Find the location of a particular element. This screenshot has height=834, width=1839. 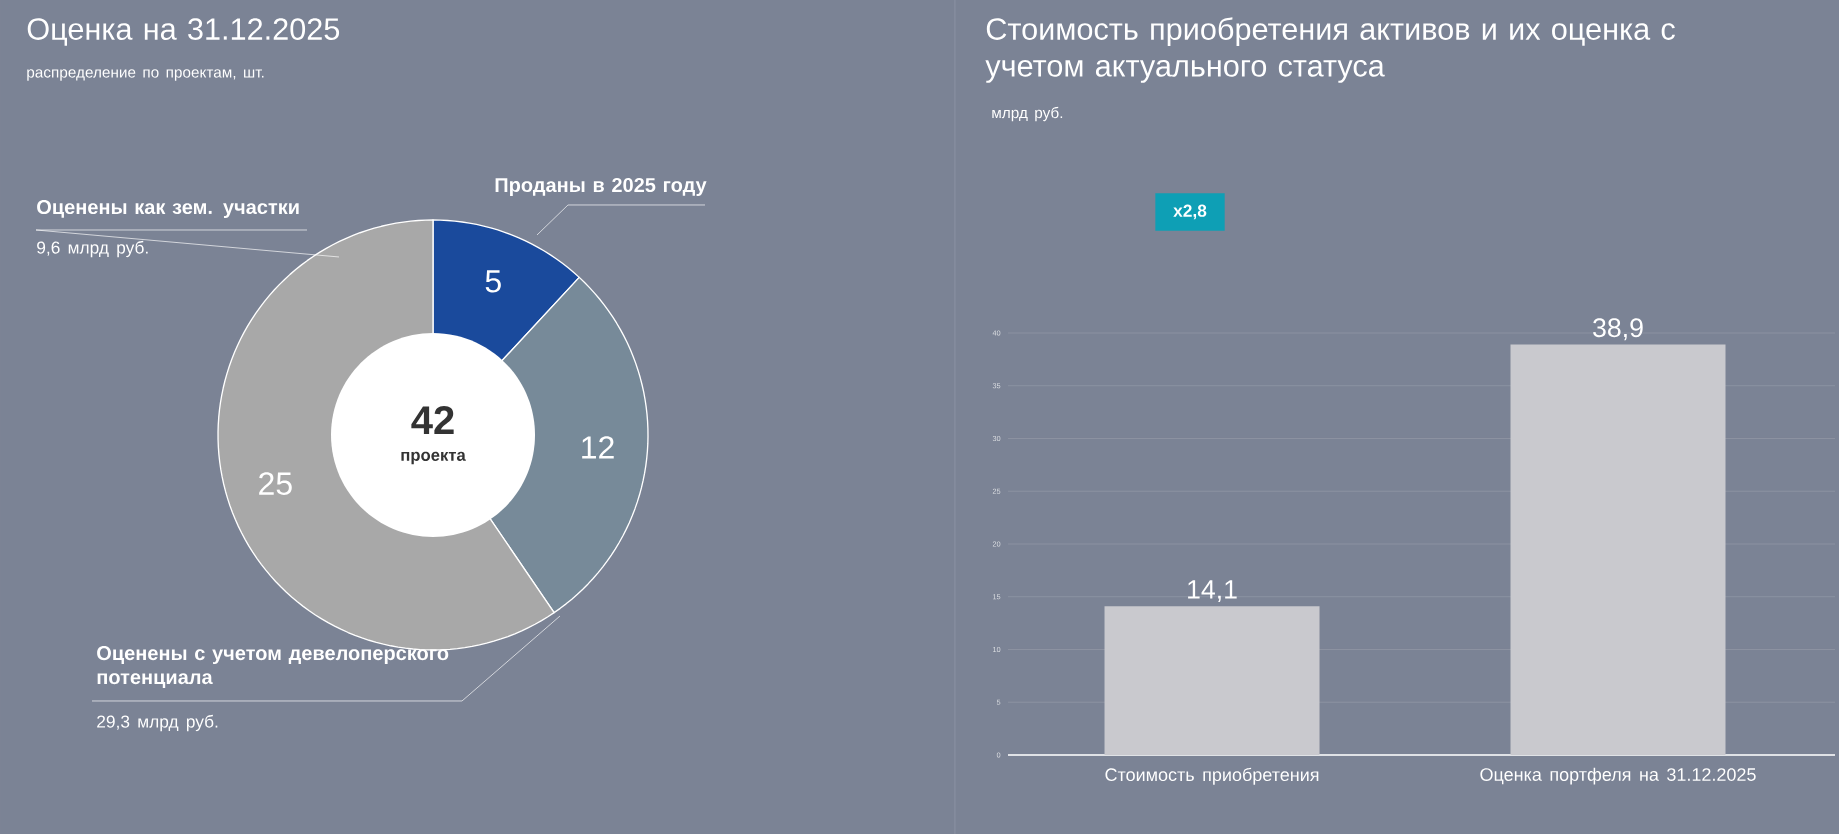

chart-title: Оценка на 31.12.2025 is located at coordinates (183, 32).